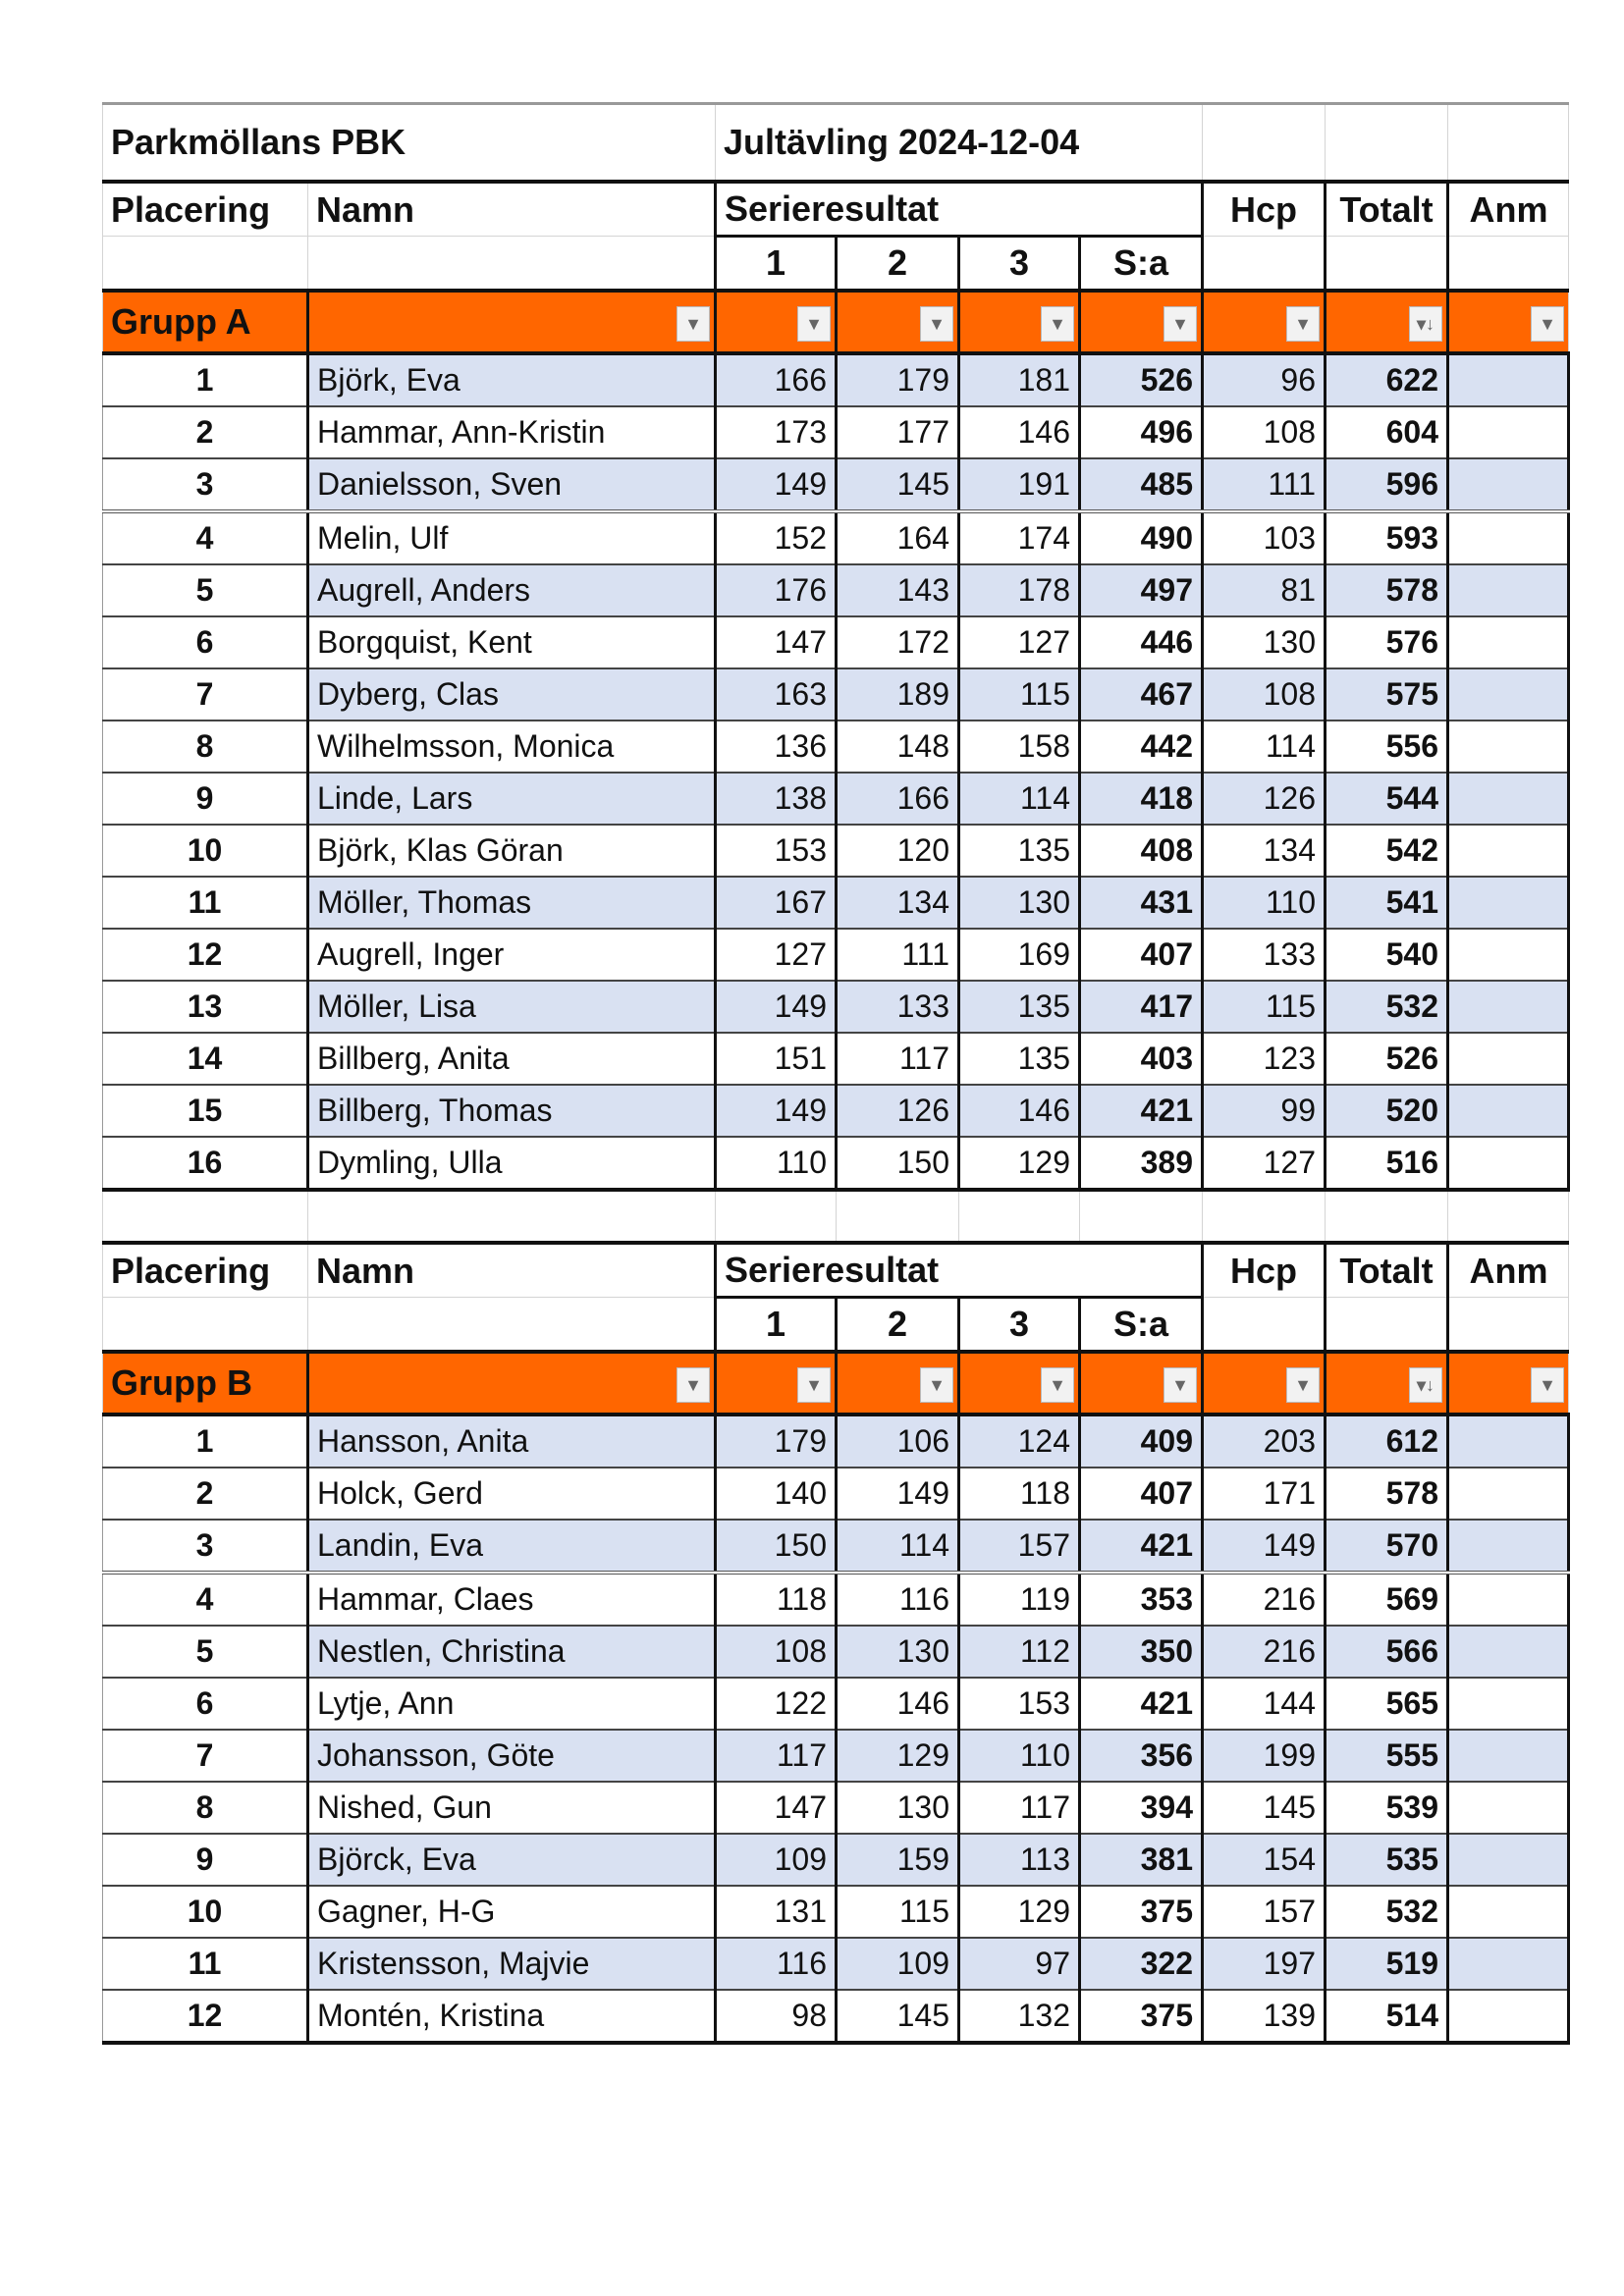 The height and width of the screenshot is (2296, 1624). Describe the element at coordinates (1019, 1441) in the screenshot. I see `cell-serie-3: 124` at that location.